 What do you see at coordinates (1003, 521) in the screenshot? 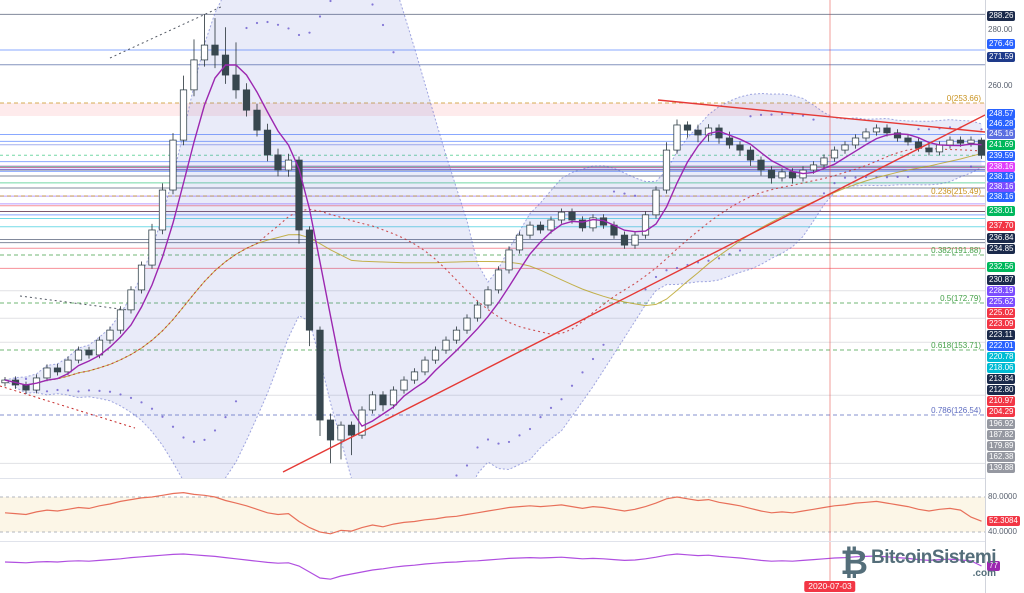
I see `price-badge: 52.3084` at bounding box center [1003, 521].